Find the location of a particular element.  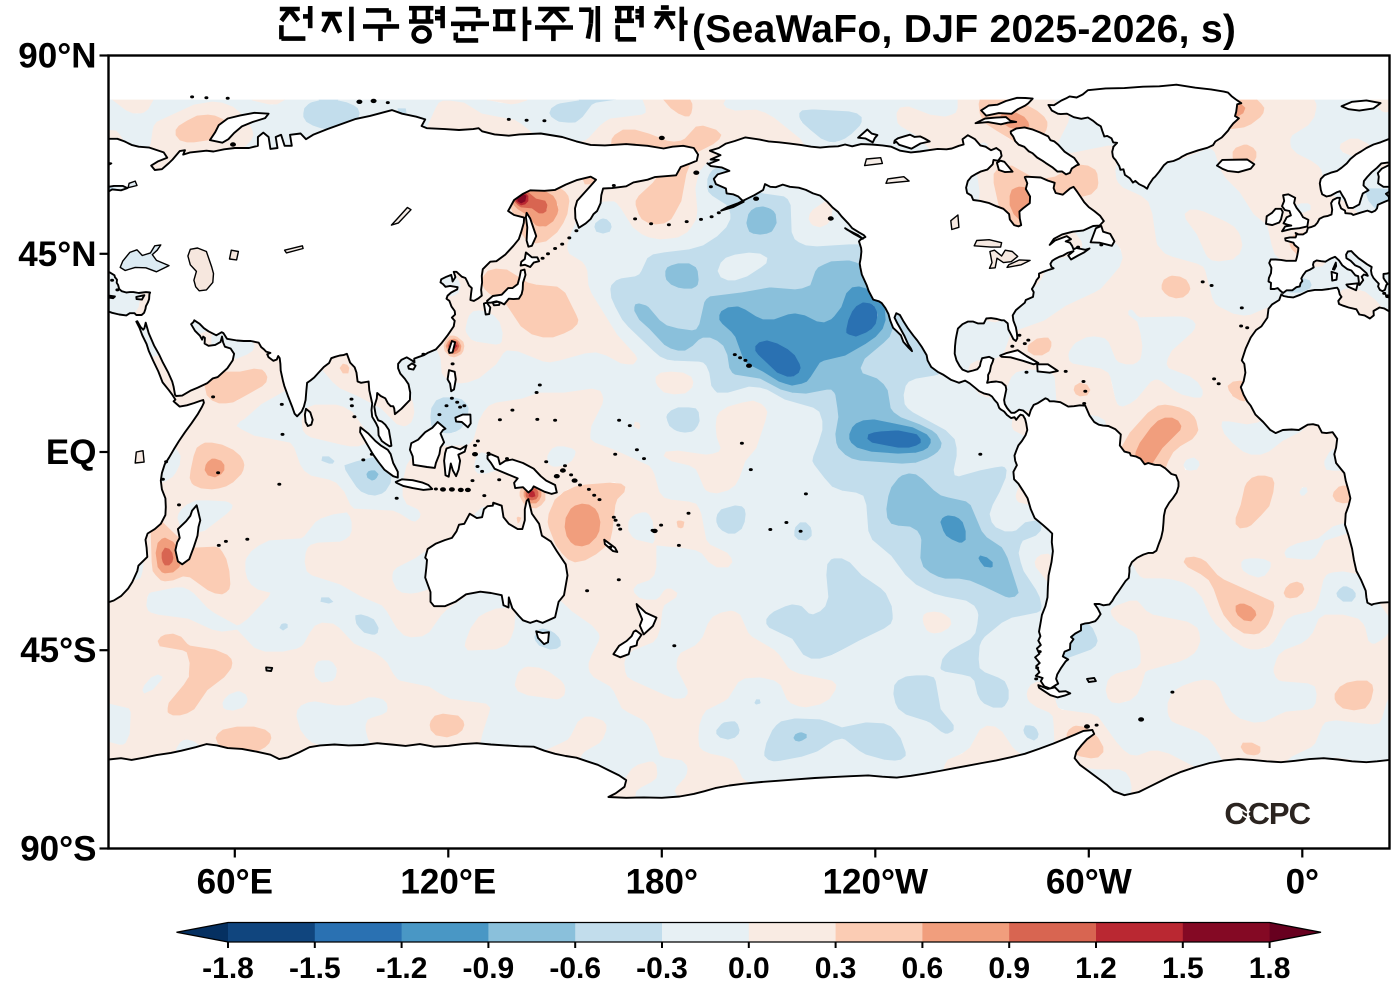

svg-text: -1.5 is located at coordinates (315, 968).